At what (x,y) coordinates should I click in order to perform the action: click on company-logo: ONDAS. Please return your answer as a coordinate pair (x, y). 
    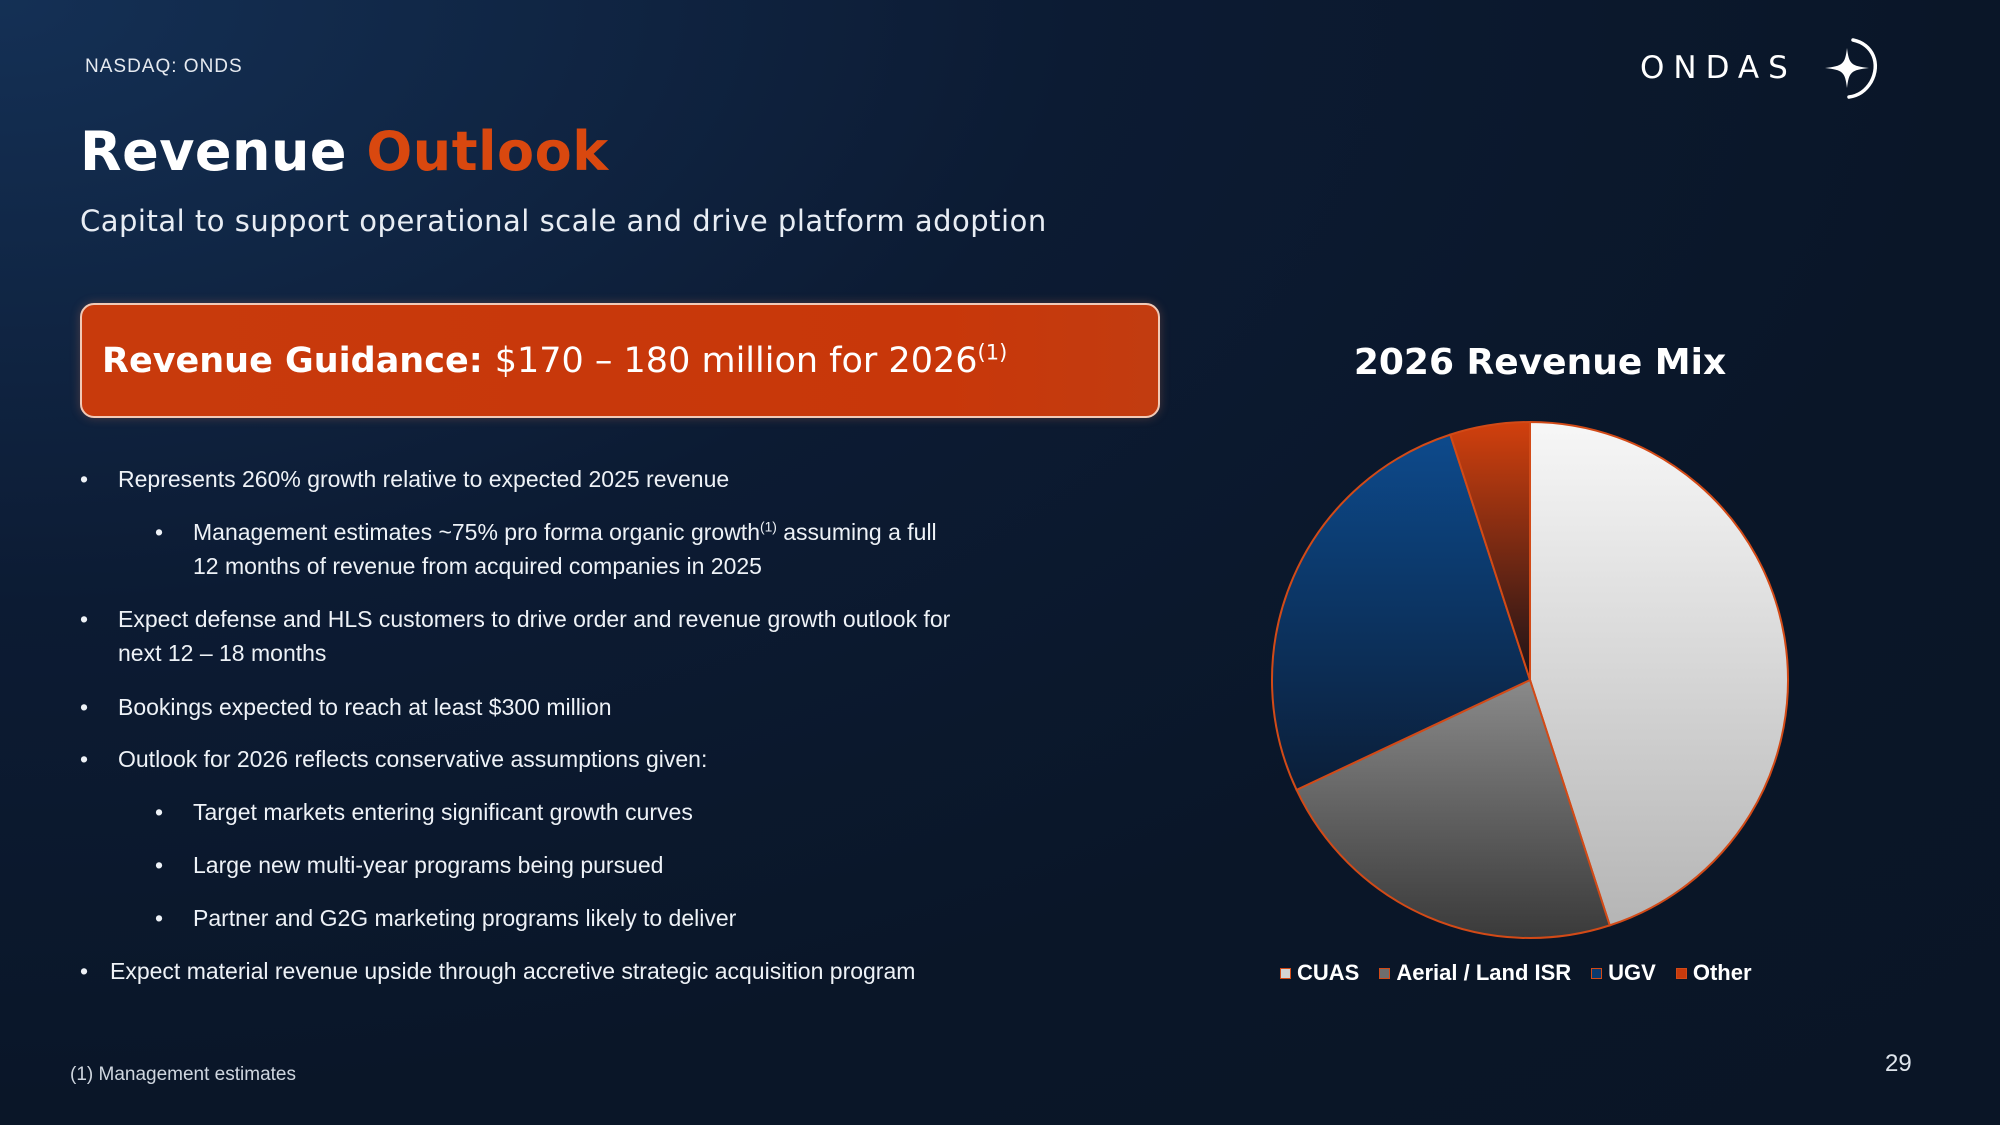
    Looking at the image, I should click on (1761, 68).